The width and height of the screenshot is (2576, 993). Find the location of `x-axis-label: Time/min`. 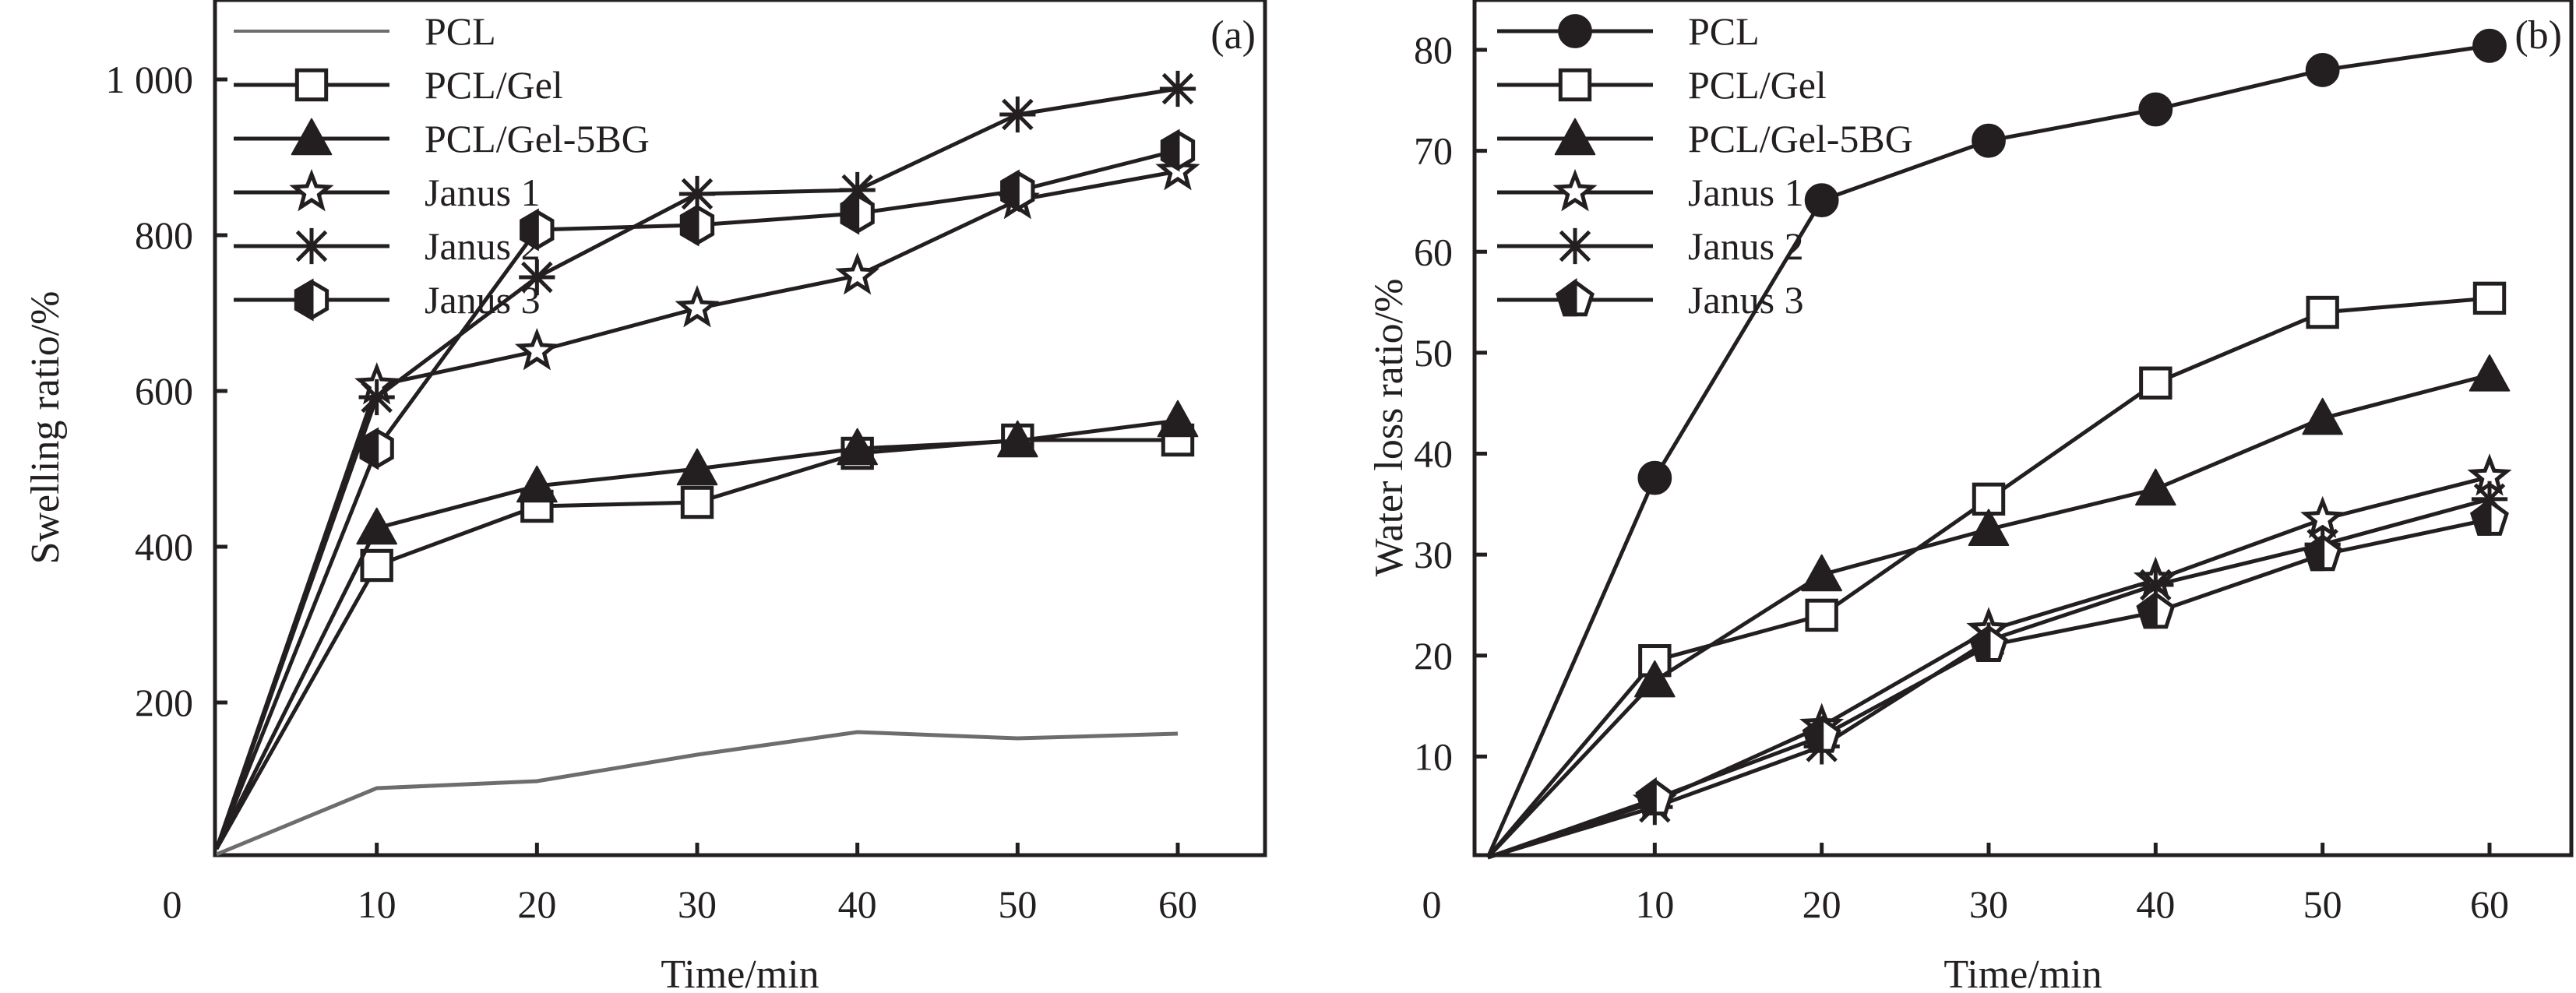

x-axis-label: Time/min is located at coordinates (740, 973).